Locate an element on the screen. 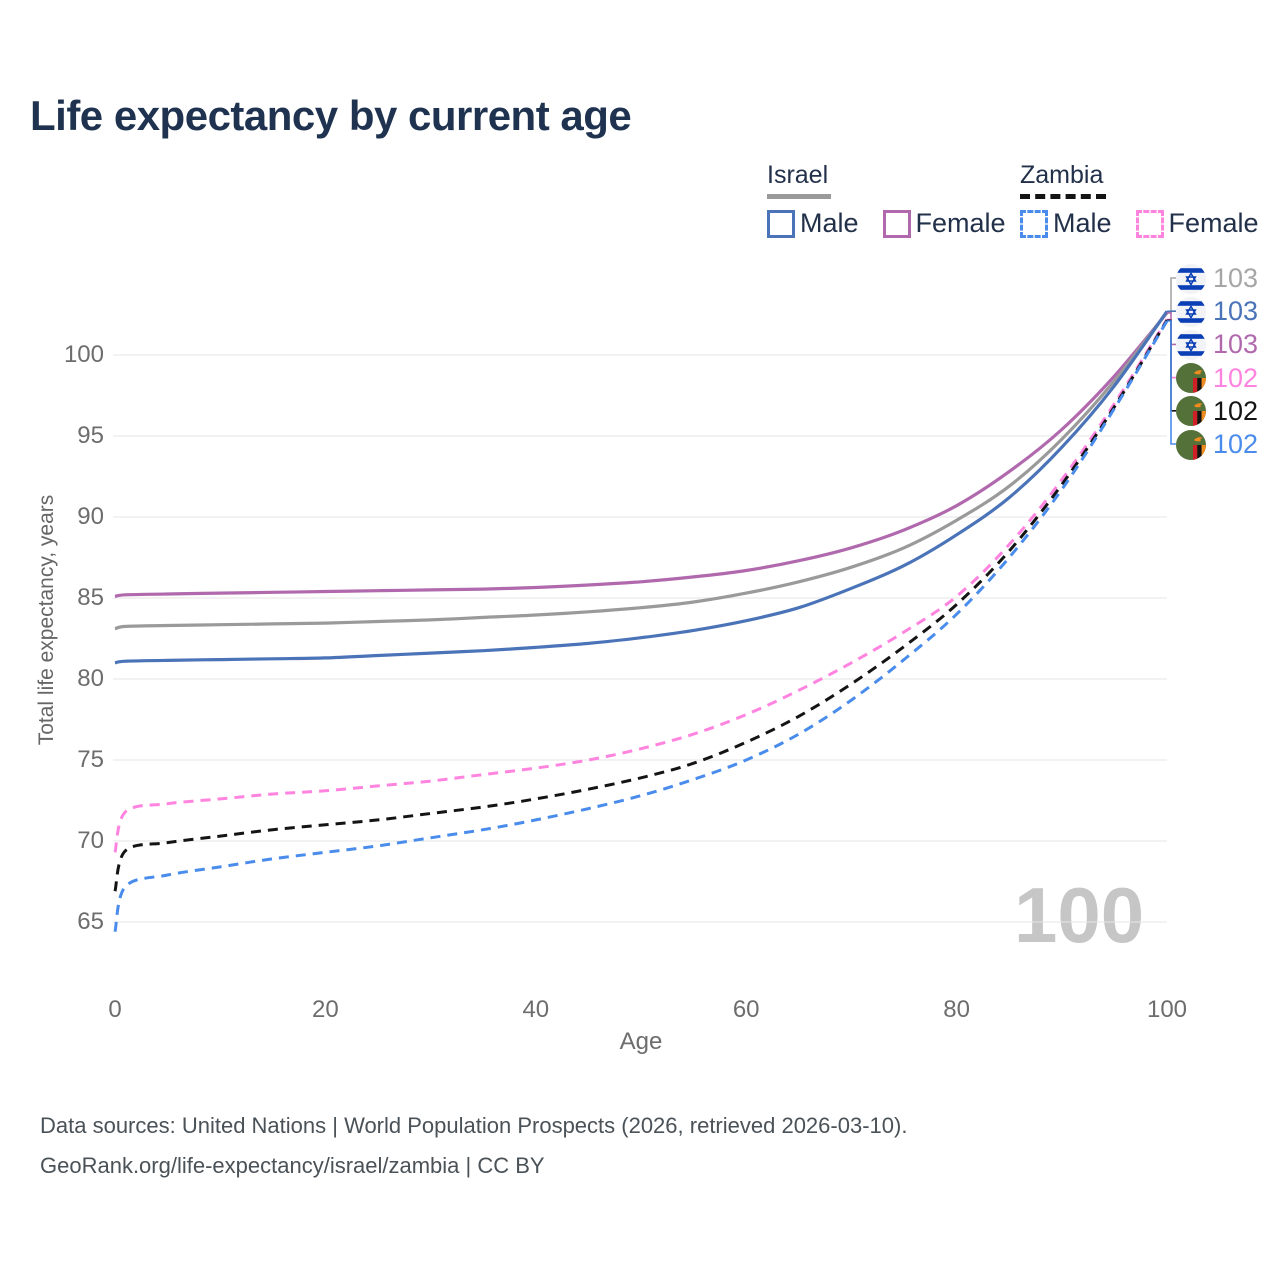  israel-line-style-icon is located at coordinates (799, 196).